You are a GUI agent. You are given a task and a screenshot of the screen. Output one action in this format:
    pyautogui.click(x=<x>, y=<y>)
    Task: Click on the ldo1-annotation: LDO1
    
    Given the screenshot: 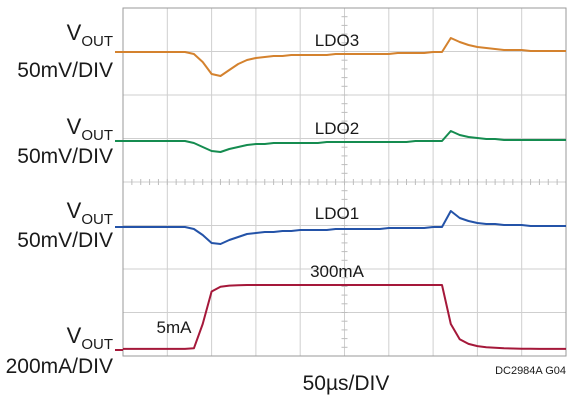 What is the action you would take?
    pyautogui.click(x=337, y=213)
    